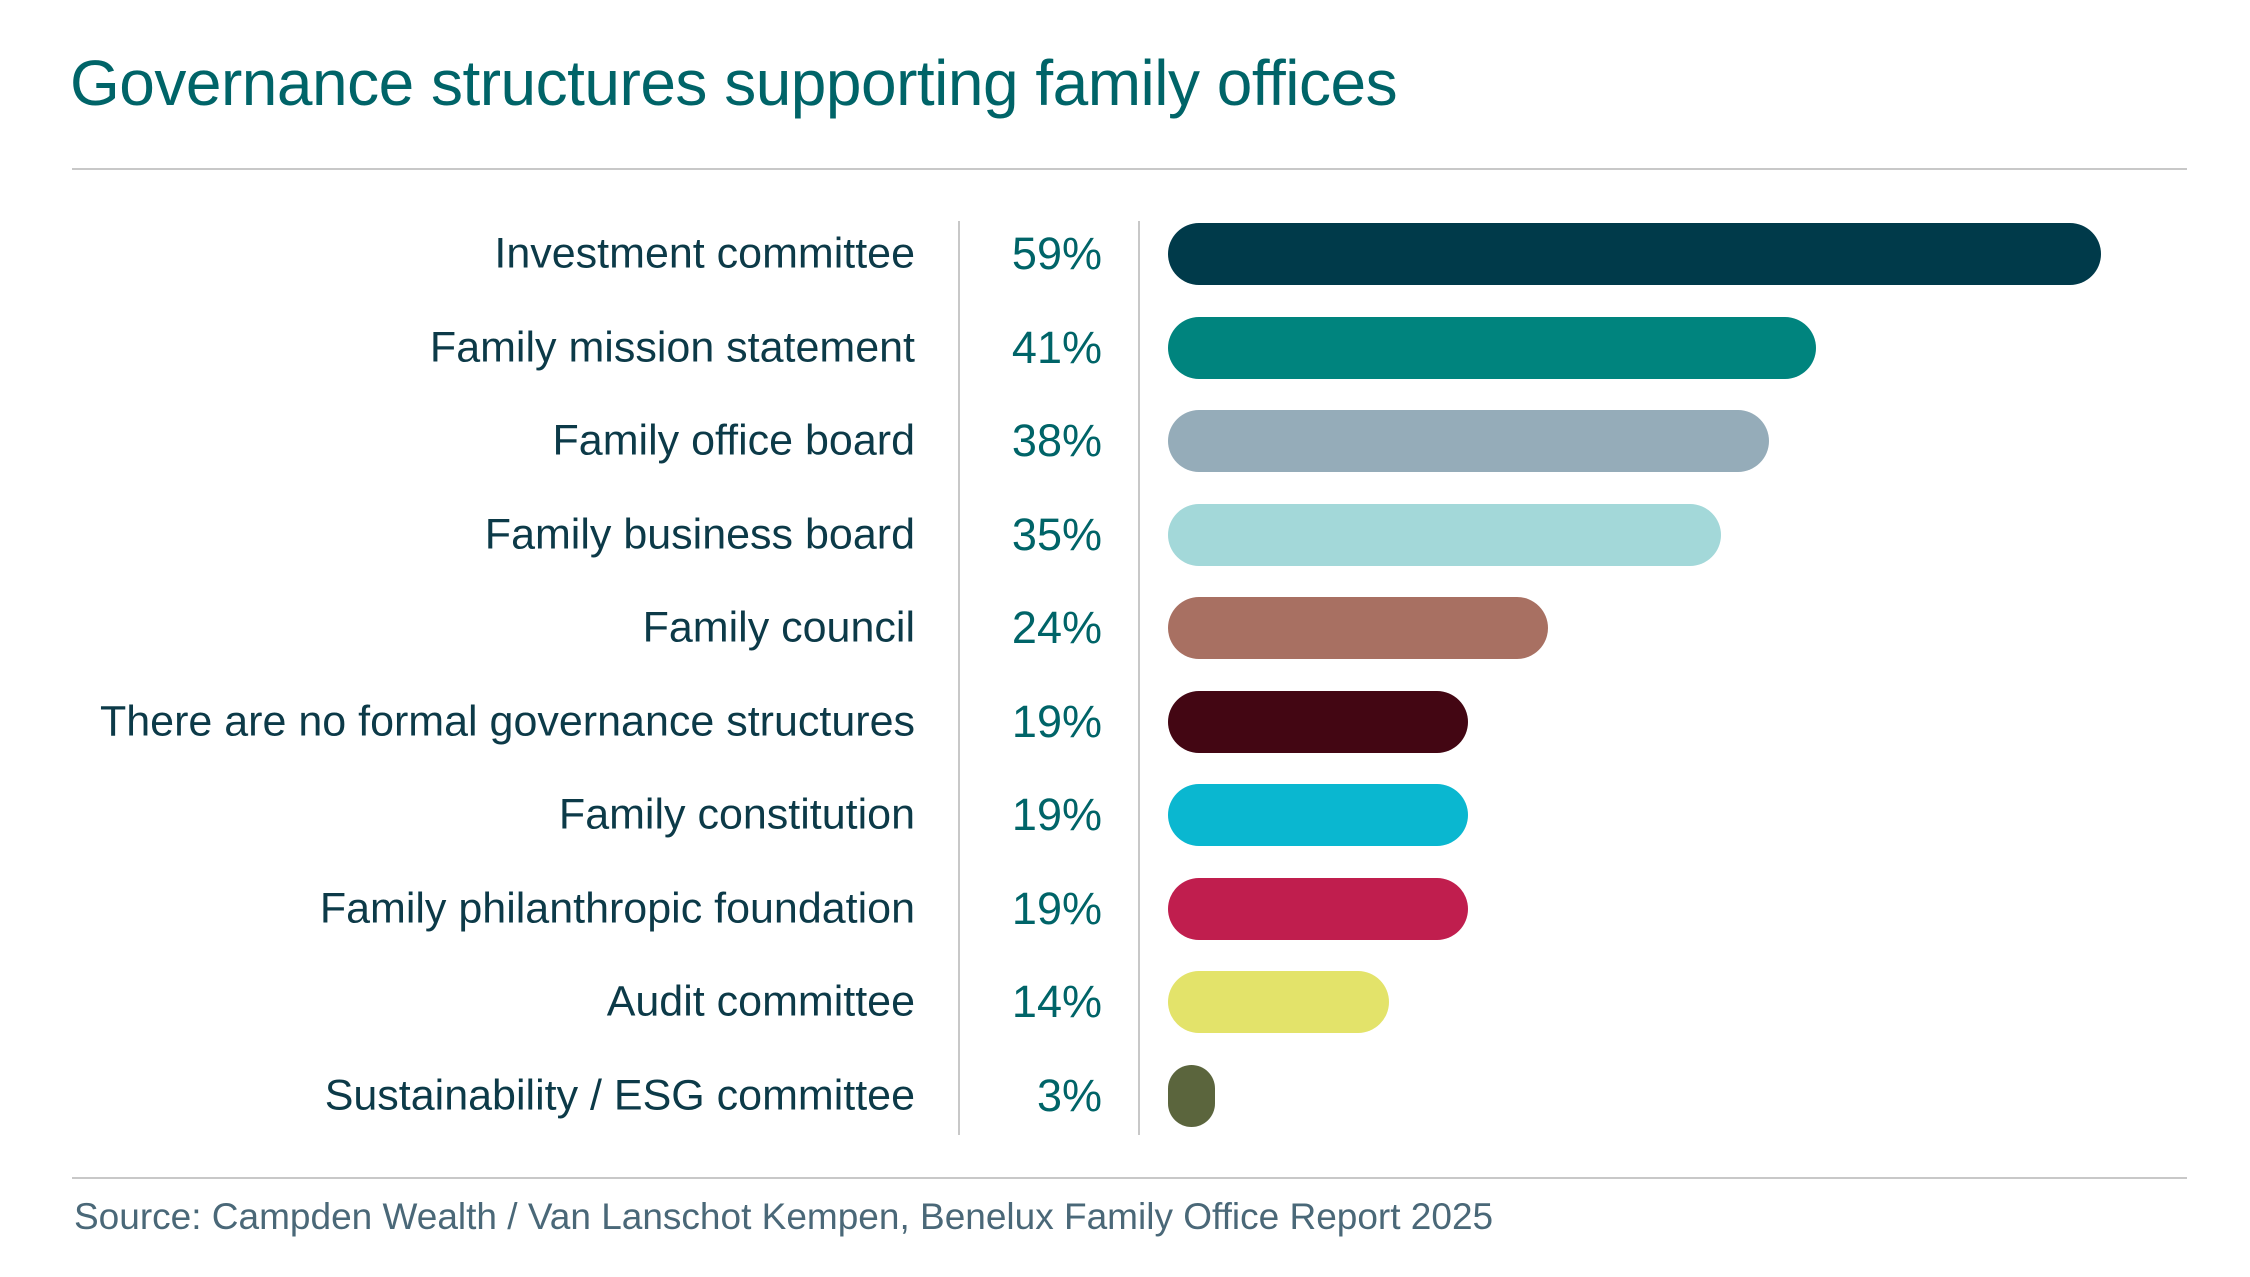 The height and width of the screenshot is (1277, 2250). I want to click on category-label: Family office board, so click(733, 440).